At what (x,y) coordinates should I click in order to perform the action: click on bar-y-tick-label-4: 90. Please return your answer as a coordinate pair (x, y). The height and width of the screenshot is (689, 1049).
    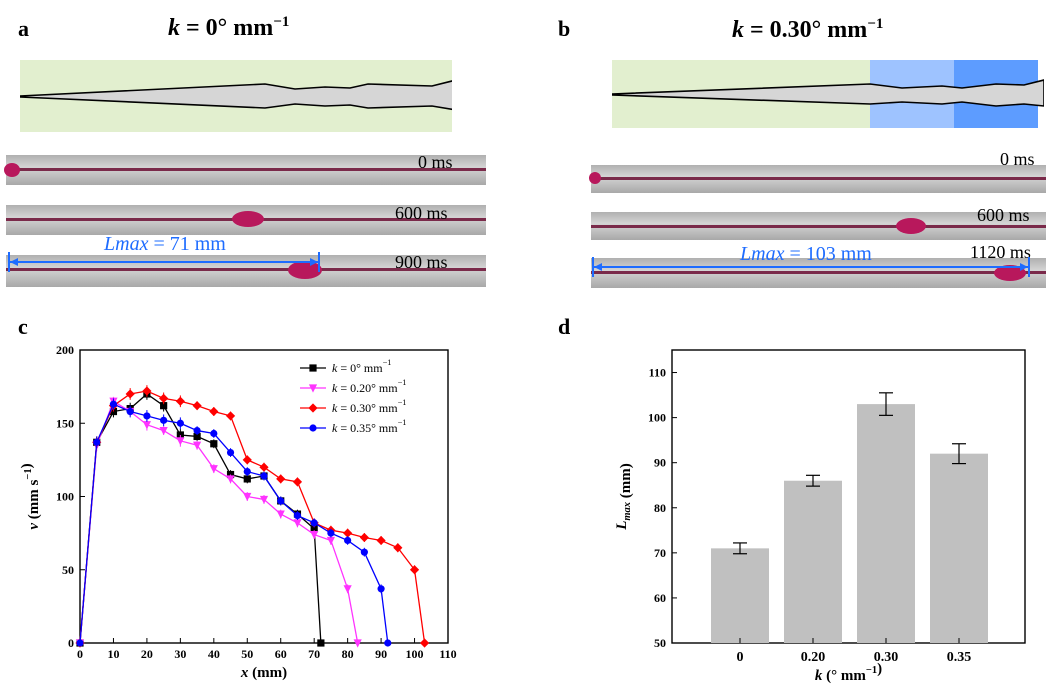
    Looking at the image, I should click on (660, 463).